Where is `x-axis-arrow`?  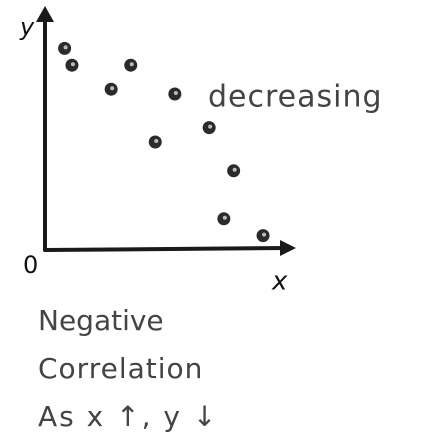
x-axis-arrow is located at coordinates (288, 248).